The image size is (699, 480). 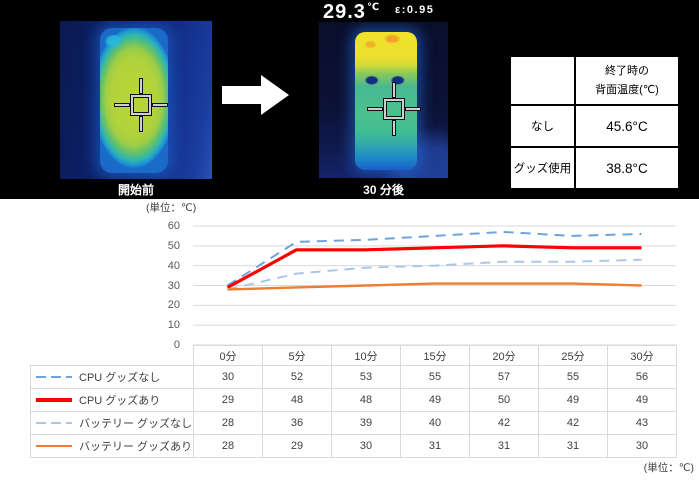 What do you see at coordinates (366, 377) in the screenshot?
I see `value-cell: 53` at bounding box center [366, 377].